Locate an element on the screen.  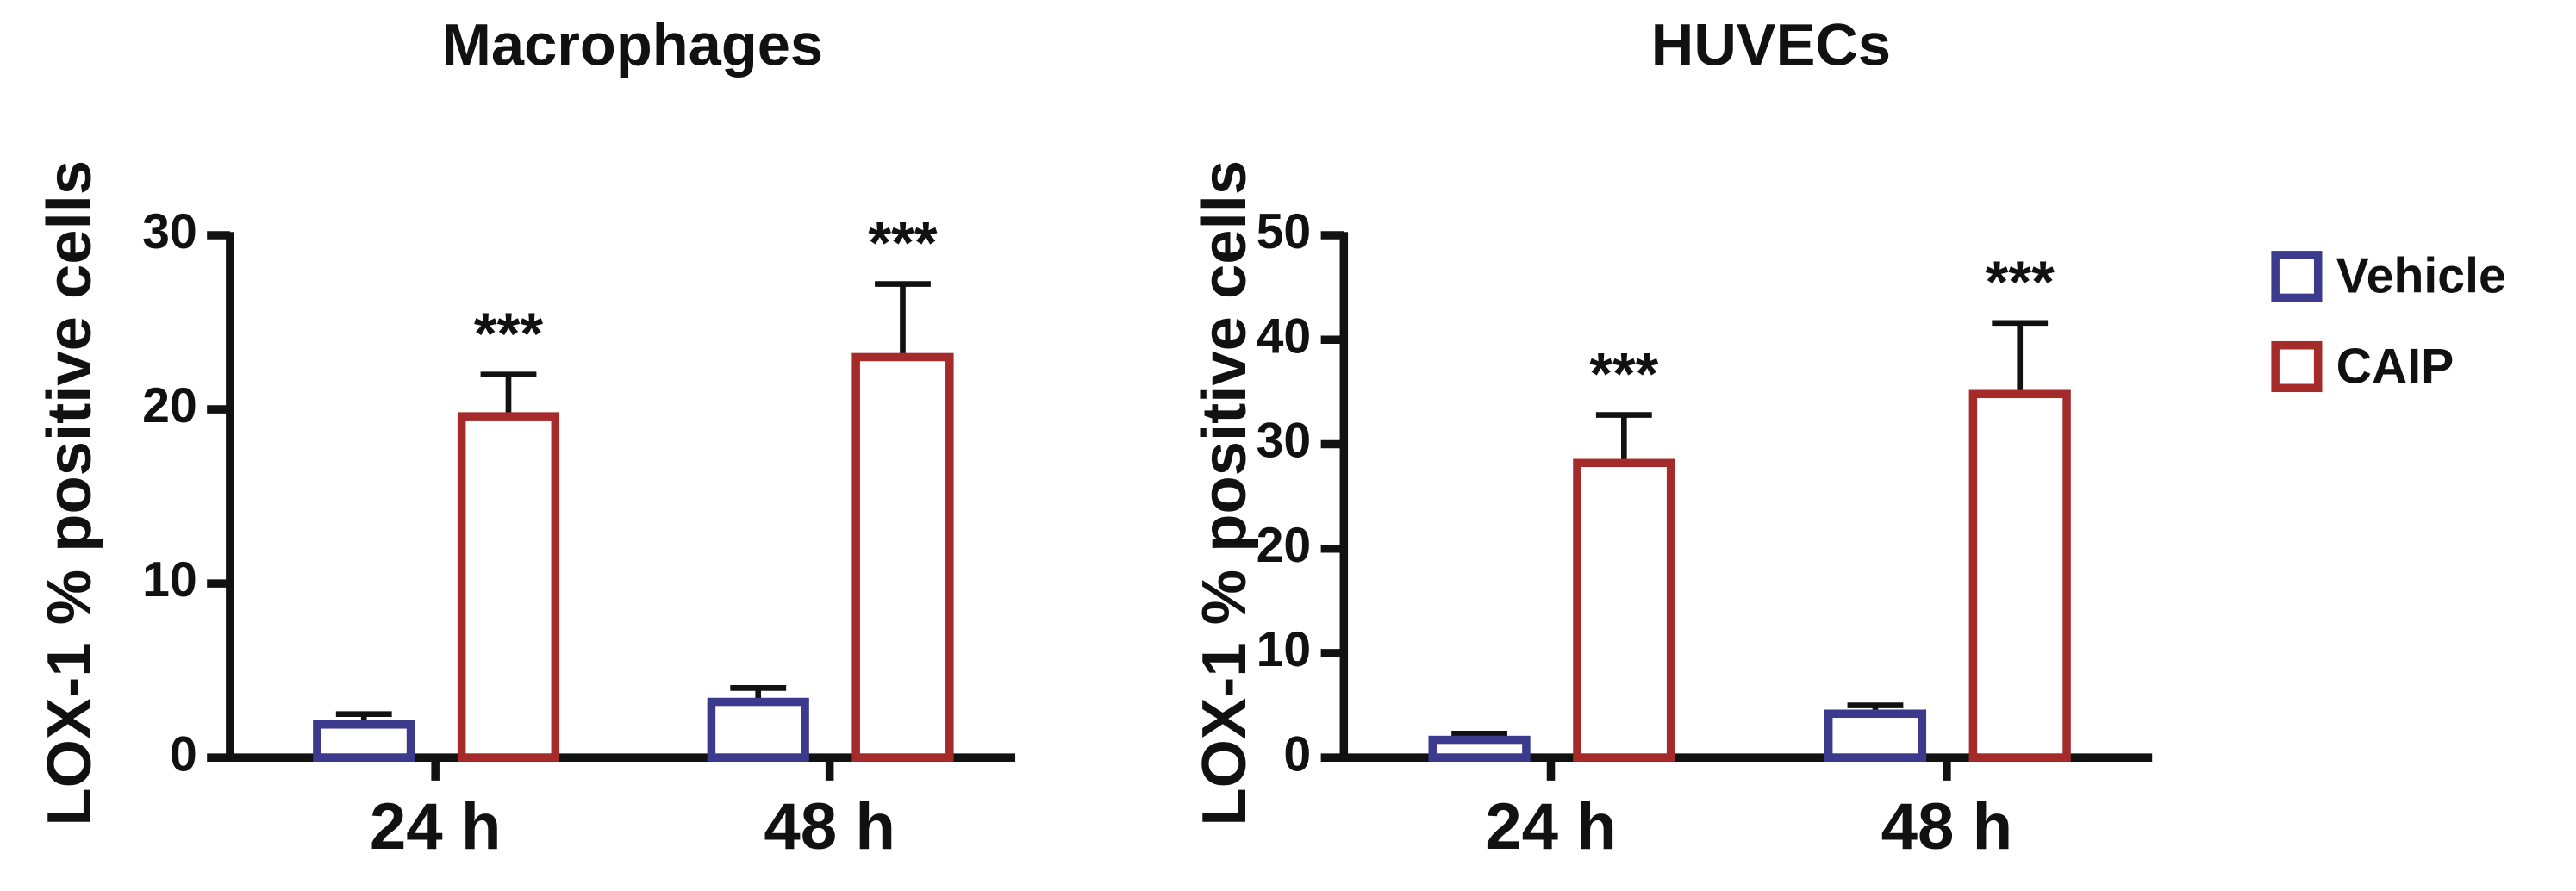
chart-title: Macrophages is located at coordinates (632, 45).